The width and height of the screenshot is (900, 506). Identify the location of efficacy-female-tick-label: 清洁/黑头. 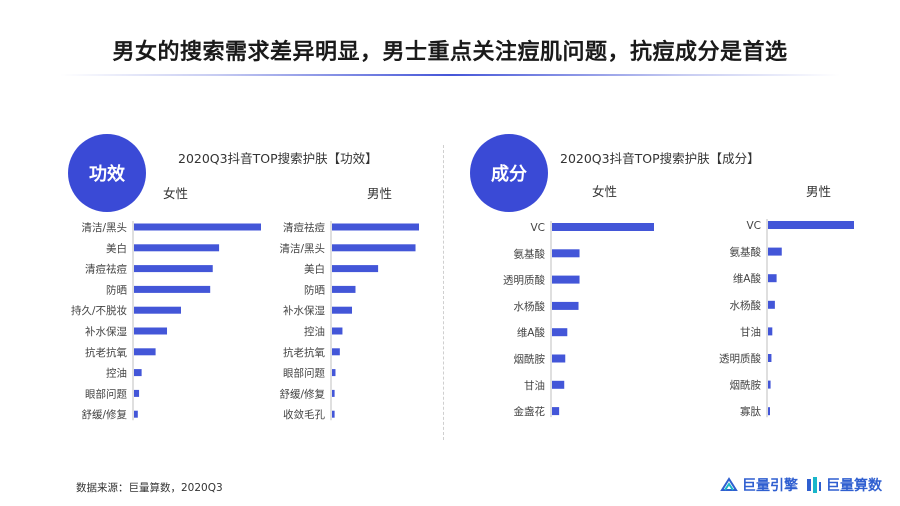
(104, 227).